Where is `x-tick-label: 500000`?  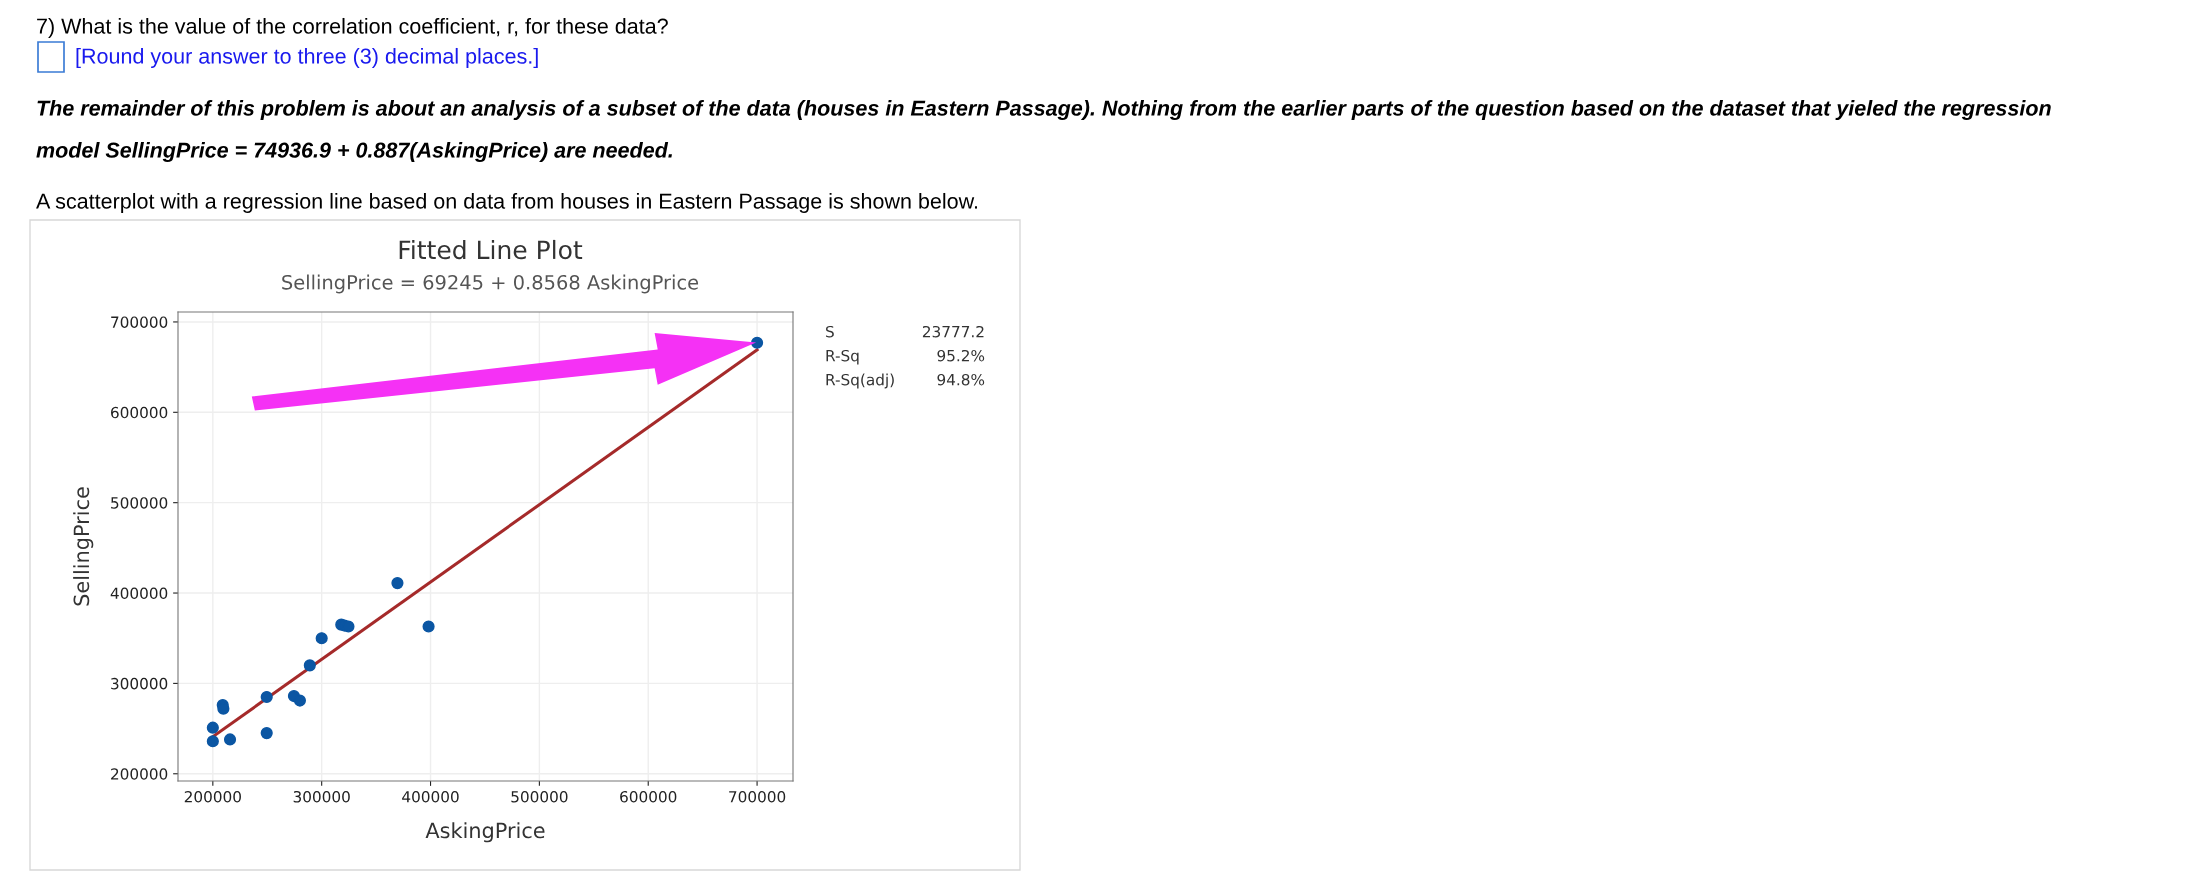 x-tick-label: 500000 is located at coordinates (539, 796).